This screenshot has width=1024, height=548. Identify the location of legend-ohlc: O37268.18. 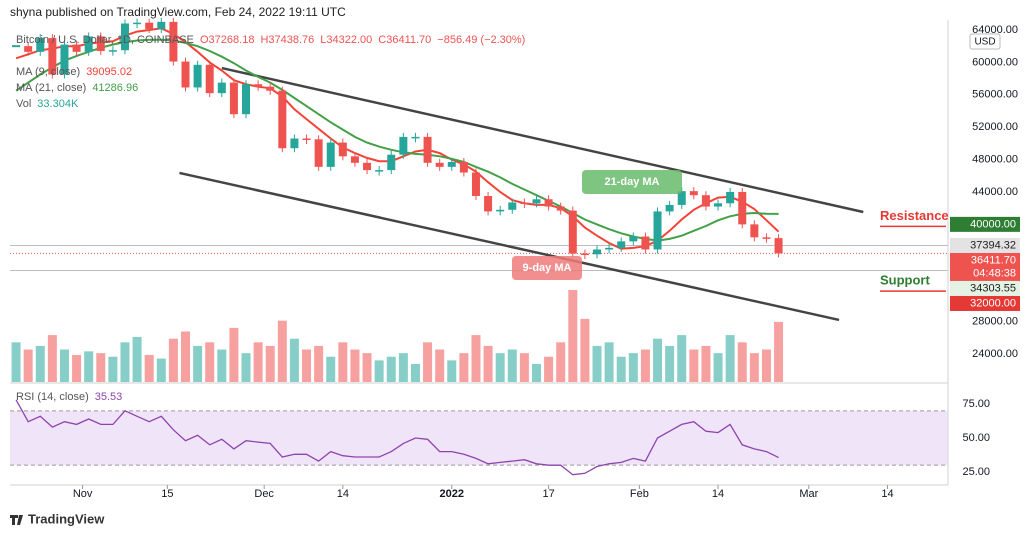
(227, 40).